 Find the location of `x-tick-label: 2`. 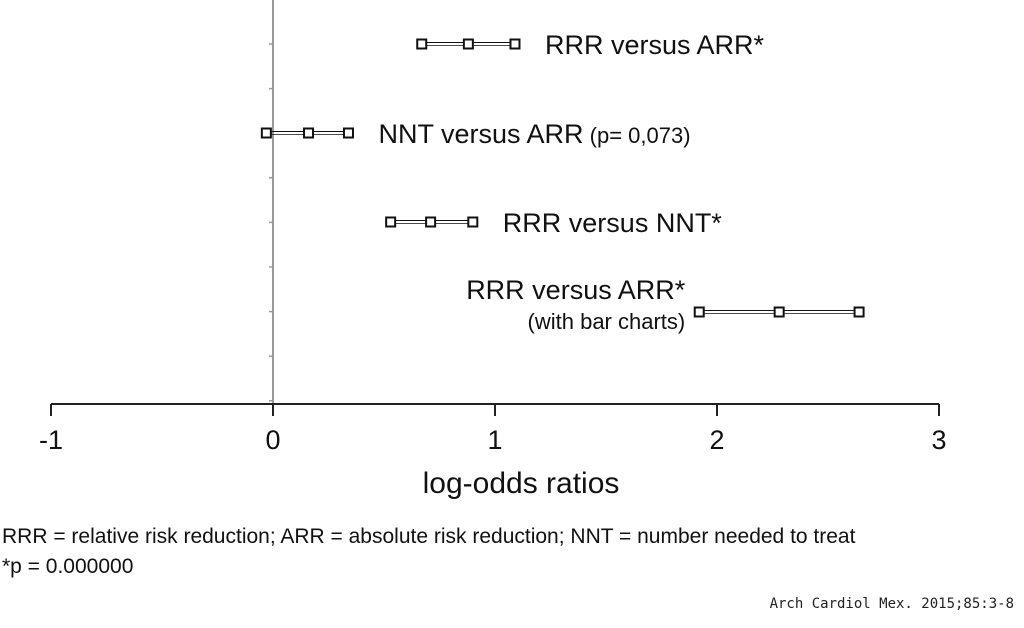

x-tick-label: 2 is located at coordinates (716, 440).